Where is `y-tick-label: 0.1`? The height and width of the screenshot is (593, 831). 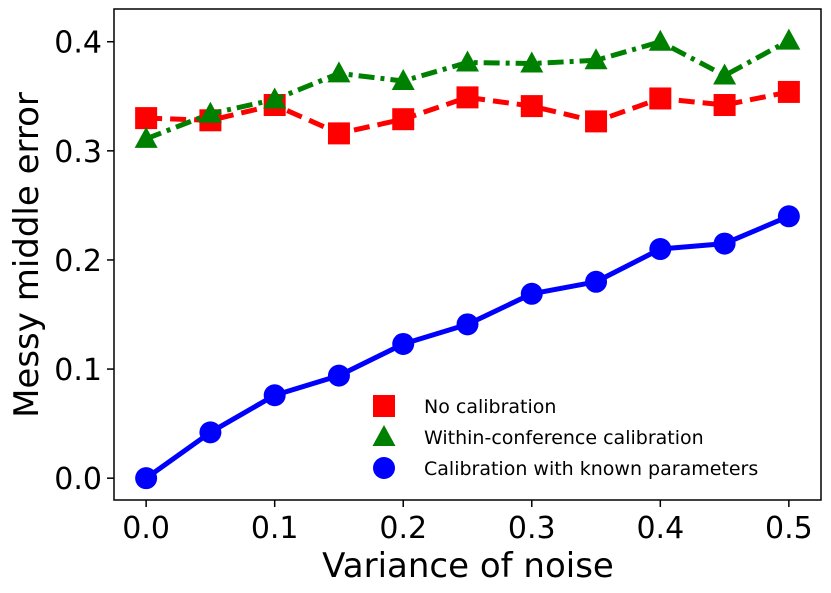
y-tick-label: 0.1 is located at coordinates (78, 370).